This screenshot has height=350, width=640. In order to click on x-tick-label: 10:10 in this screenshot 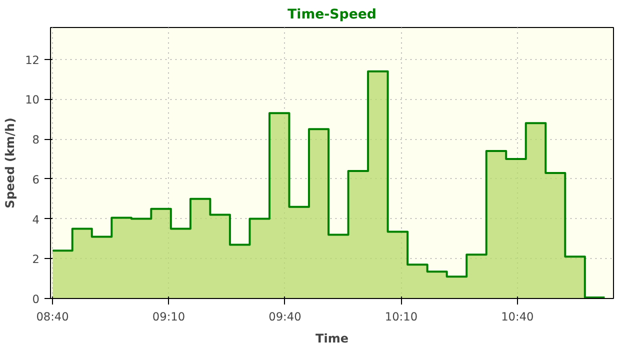, I will do `click(401, 317)`.